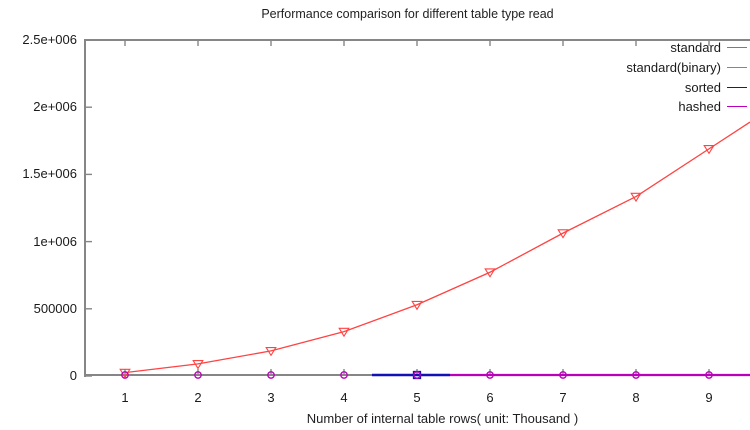 The width and height of the screenshot is (750, 430). I want to click on x-tick-label: 9, so click(709, 397).